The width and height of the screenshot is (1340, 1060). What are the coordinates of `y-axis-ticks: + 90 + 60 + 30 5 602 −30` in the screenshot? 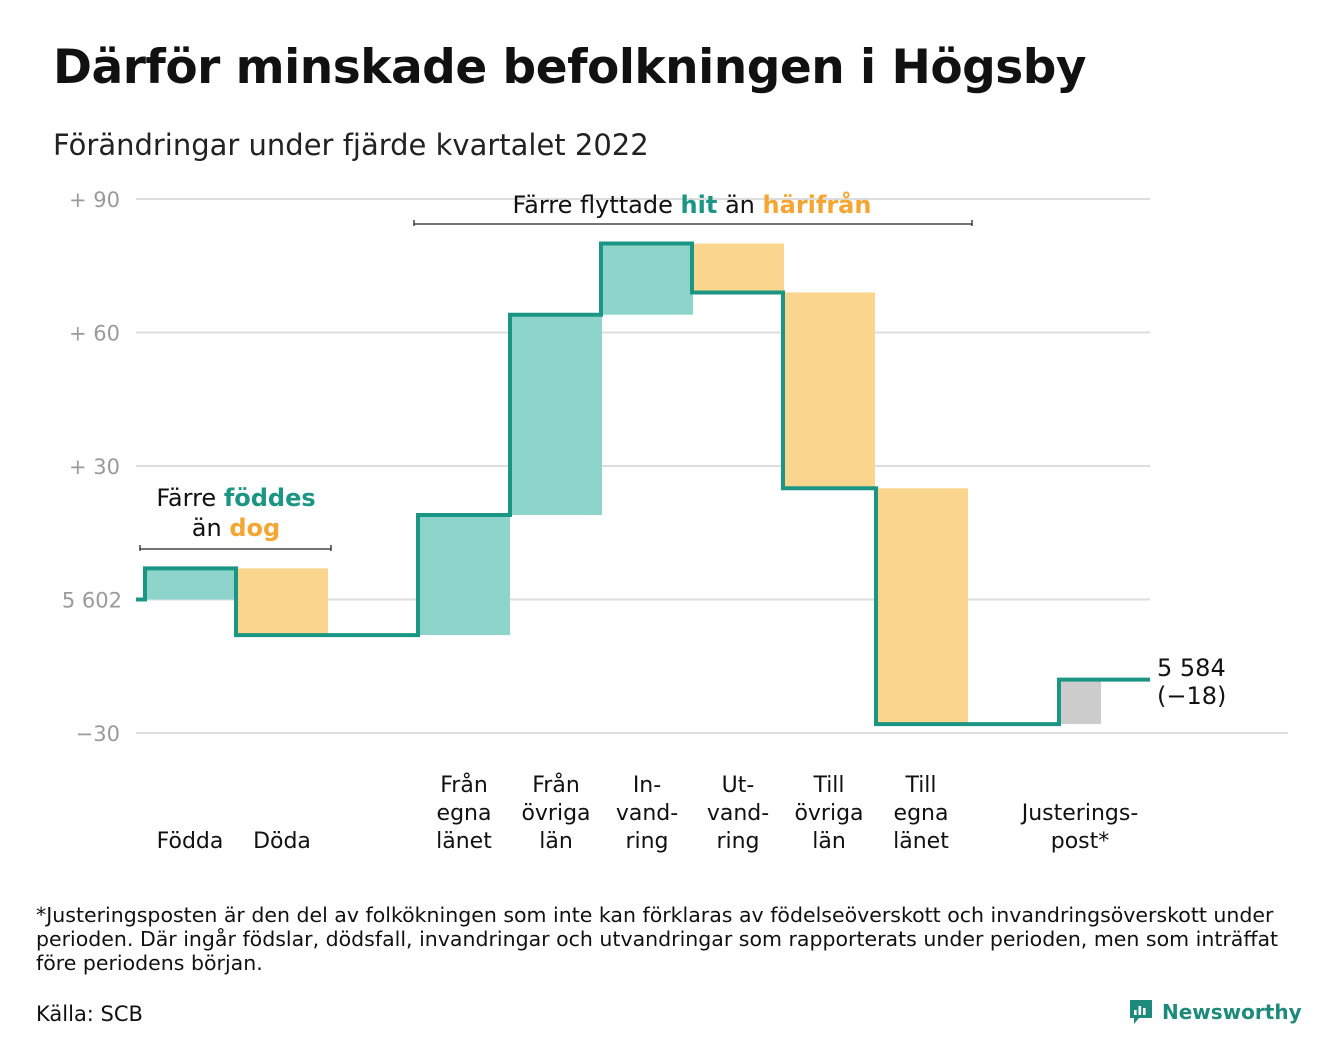 It's located at (92, 467).